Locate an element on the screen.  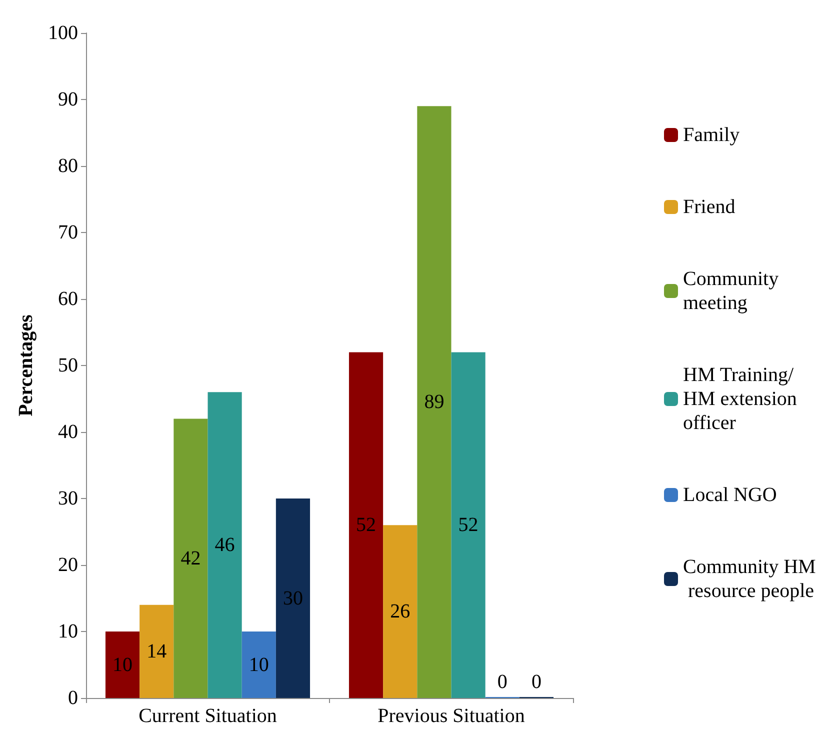
data-label: 89 is located at coordinates (434, 402).